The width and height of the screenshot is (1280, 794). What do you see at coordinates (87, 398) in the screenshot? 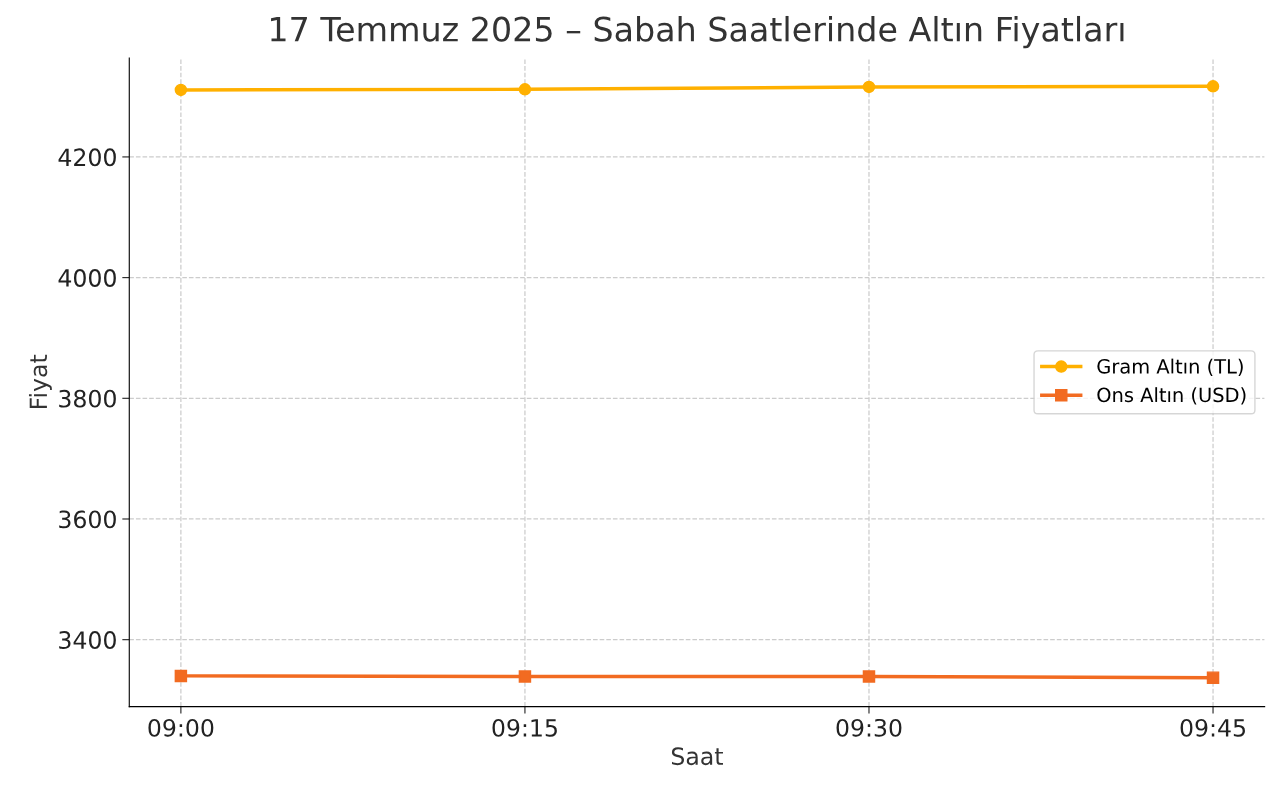
I see `y-tick-label: 3800` at bounding box center [87, 398].